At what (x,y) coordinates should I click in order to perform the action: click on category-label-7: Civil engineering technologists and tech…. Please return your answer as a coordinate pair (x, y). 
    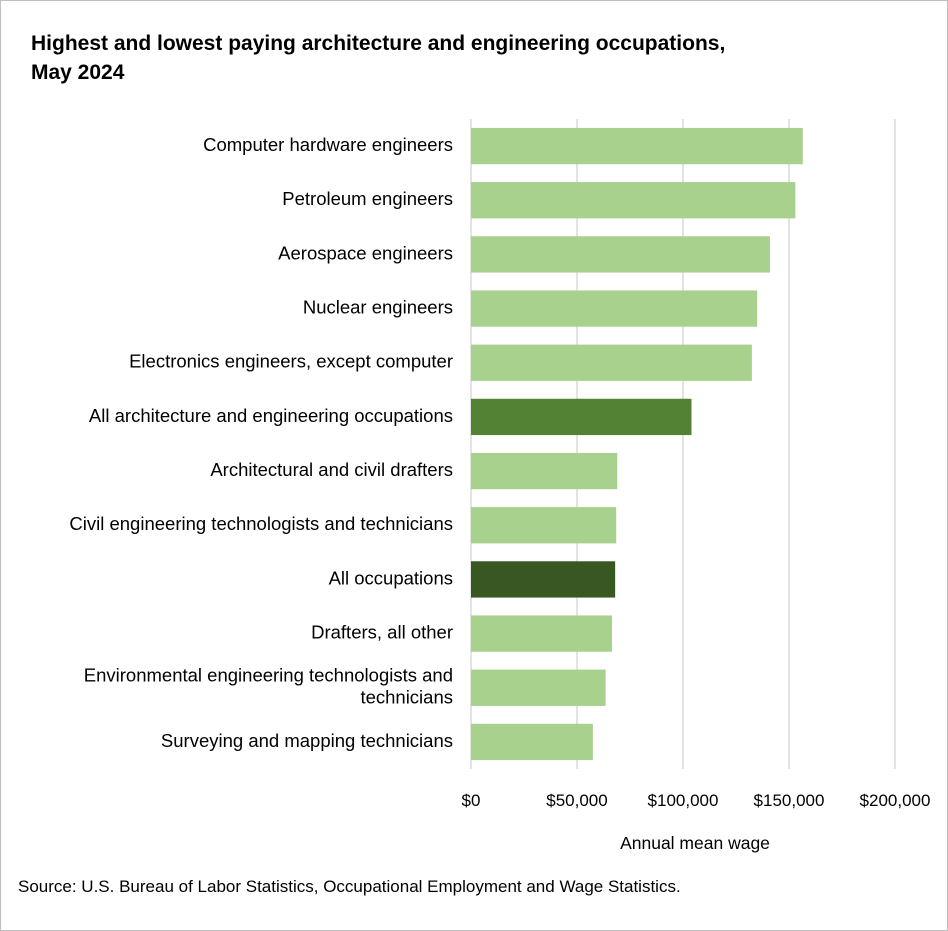
    Looking at the image, I should click on (261, 523).